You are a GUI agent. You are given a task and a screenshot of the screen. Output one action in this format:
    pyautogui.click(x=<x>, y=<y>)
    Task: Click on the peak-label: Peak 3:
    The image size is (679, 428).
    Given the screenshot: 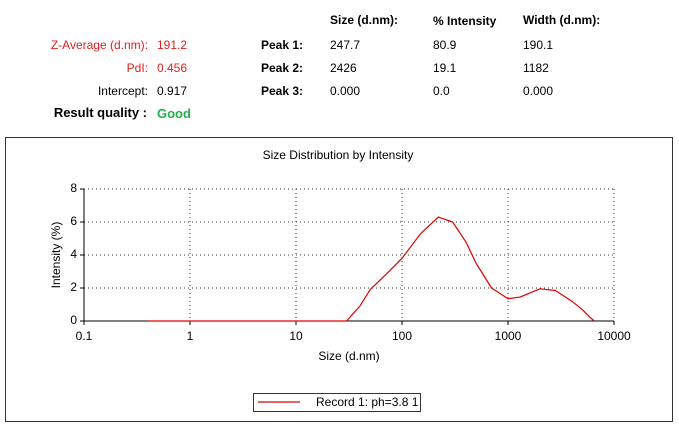 What is the action you would take?
    pyautogui.click(x=282, y=91)
    